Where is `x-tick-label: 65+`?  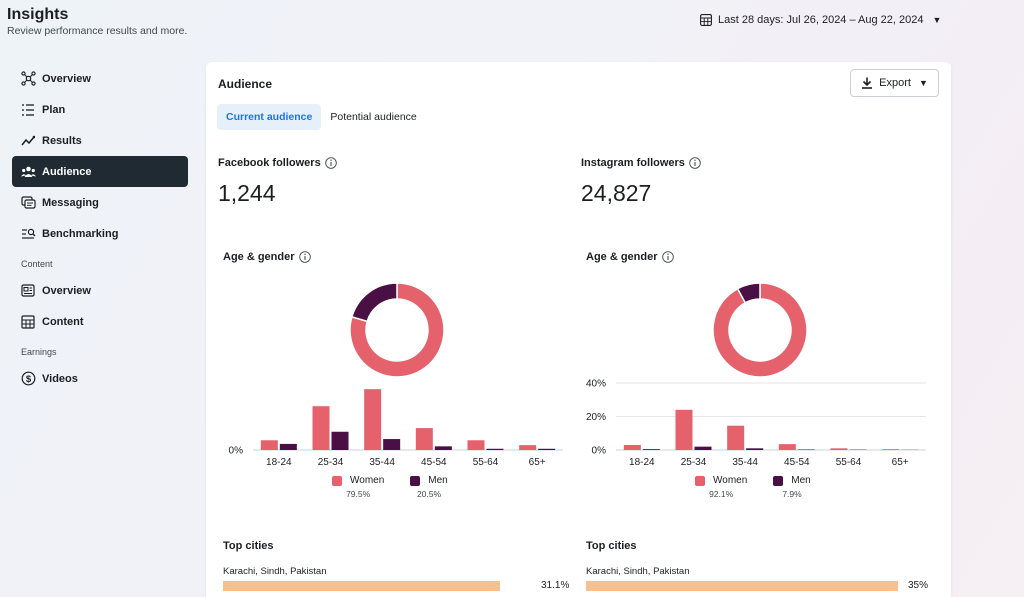
x-tick-label: 65+ is located at coordinates (900, 462).